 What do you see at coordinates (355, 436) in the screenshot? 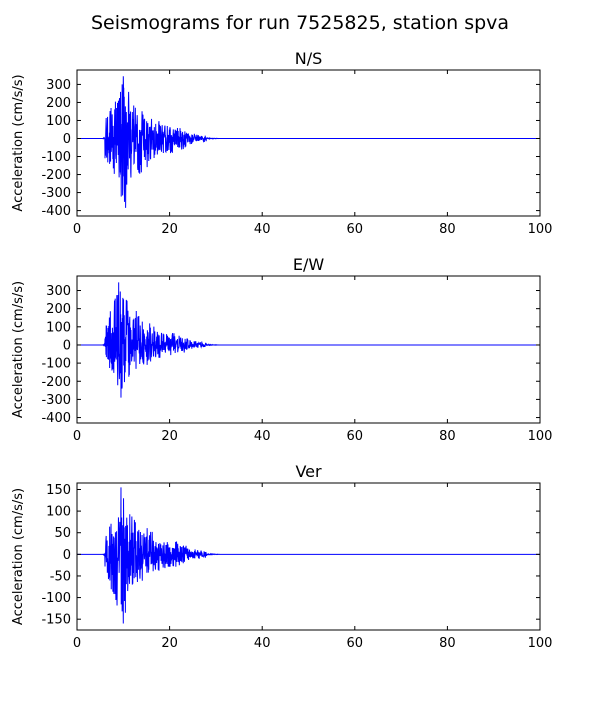
I see `x-tick-label-ew: 60` at bounding box center [355, 436].